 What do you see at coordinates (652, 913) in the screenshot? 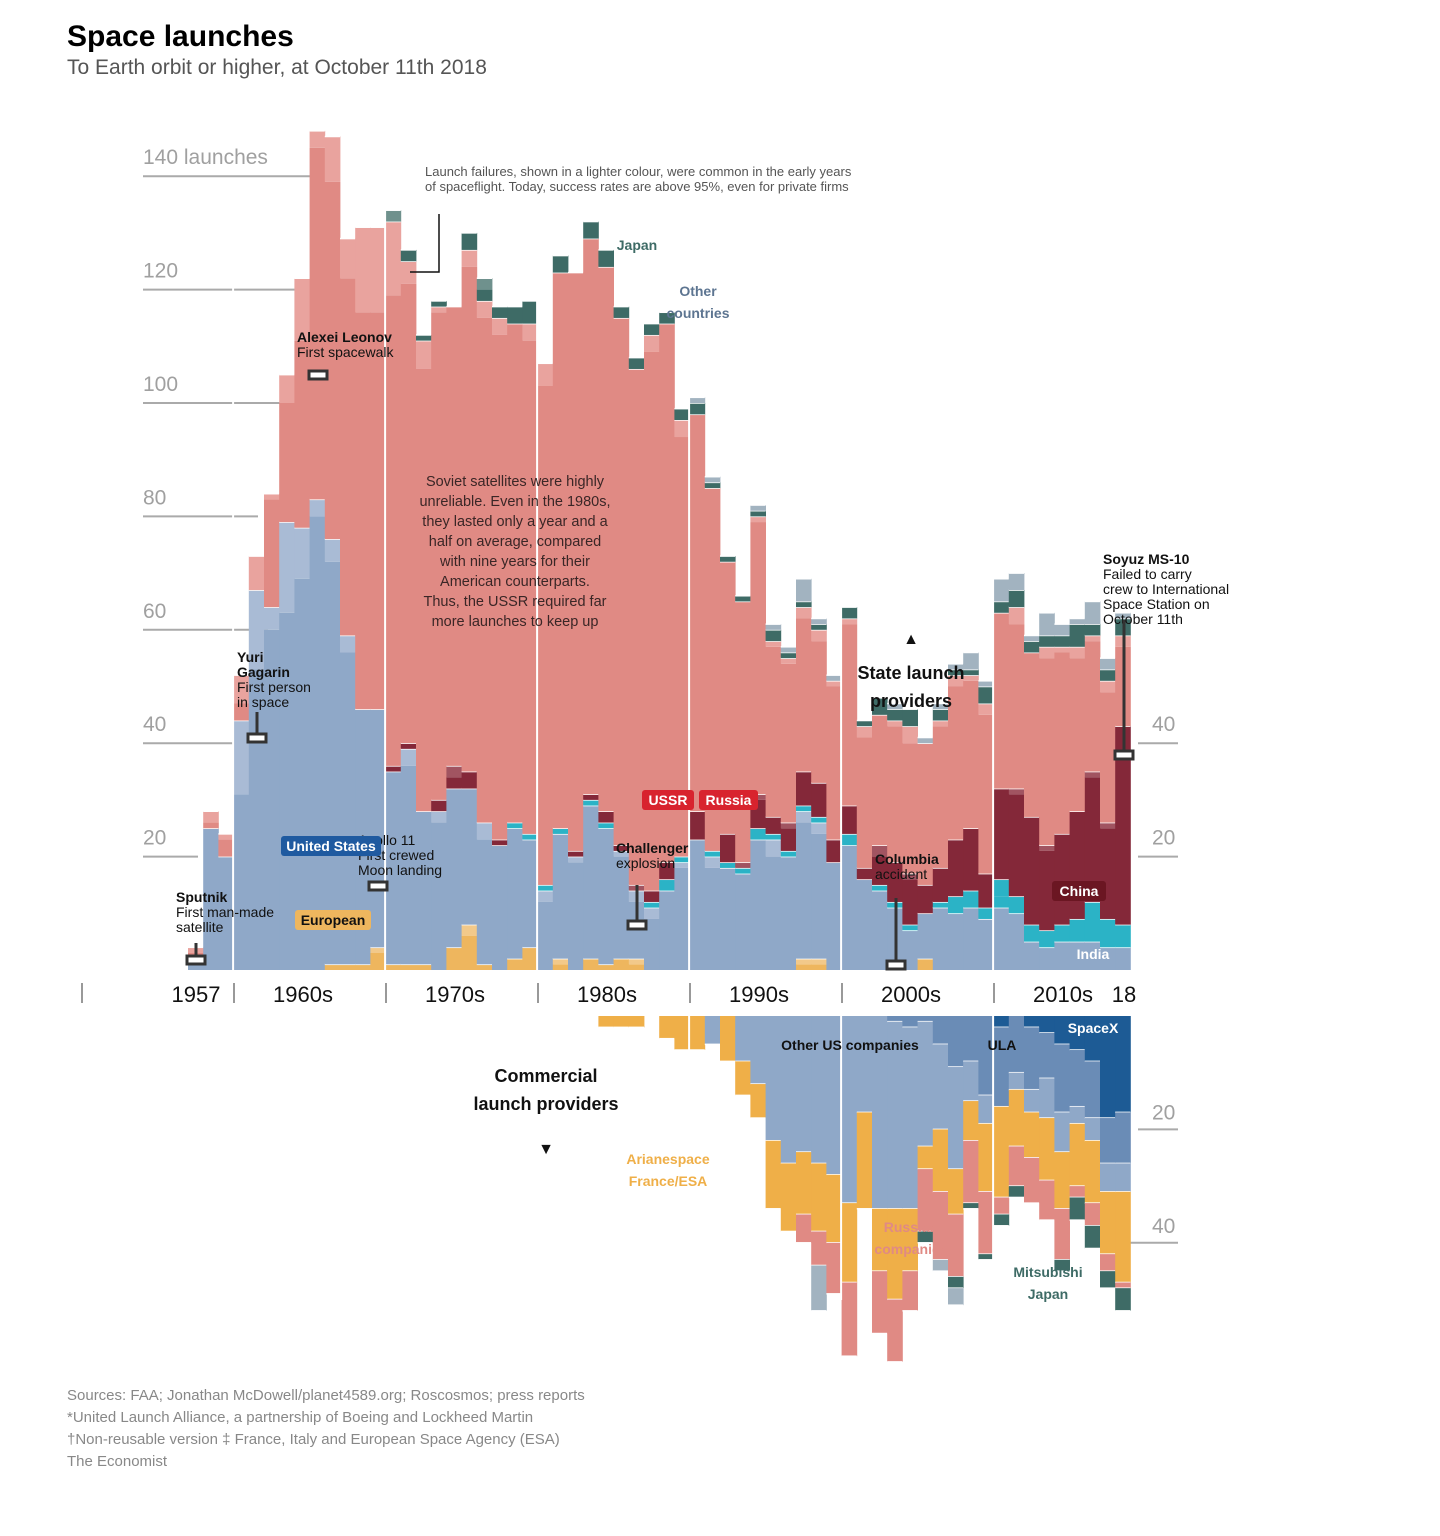
I see `bar-us-fail-1987` at bounding box center [652, 913].